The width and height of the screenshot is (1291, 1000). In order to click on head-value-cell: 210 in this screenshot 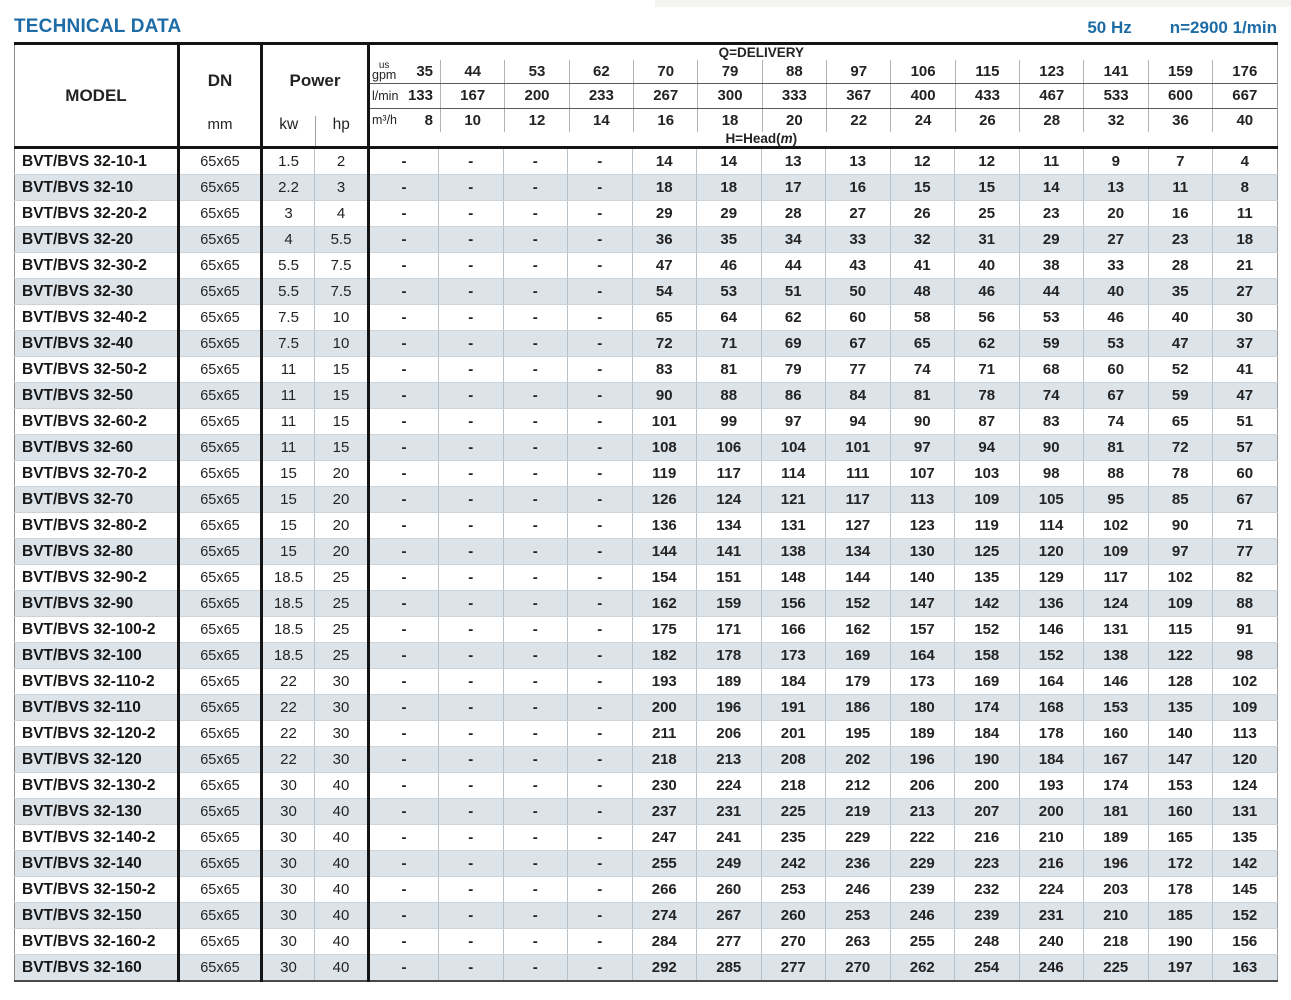, I will do `click(1115, 915)`.